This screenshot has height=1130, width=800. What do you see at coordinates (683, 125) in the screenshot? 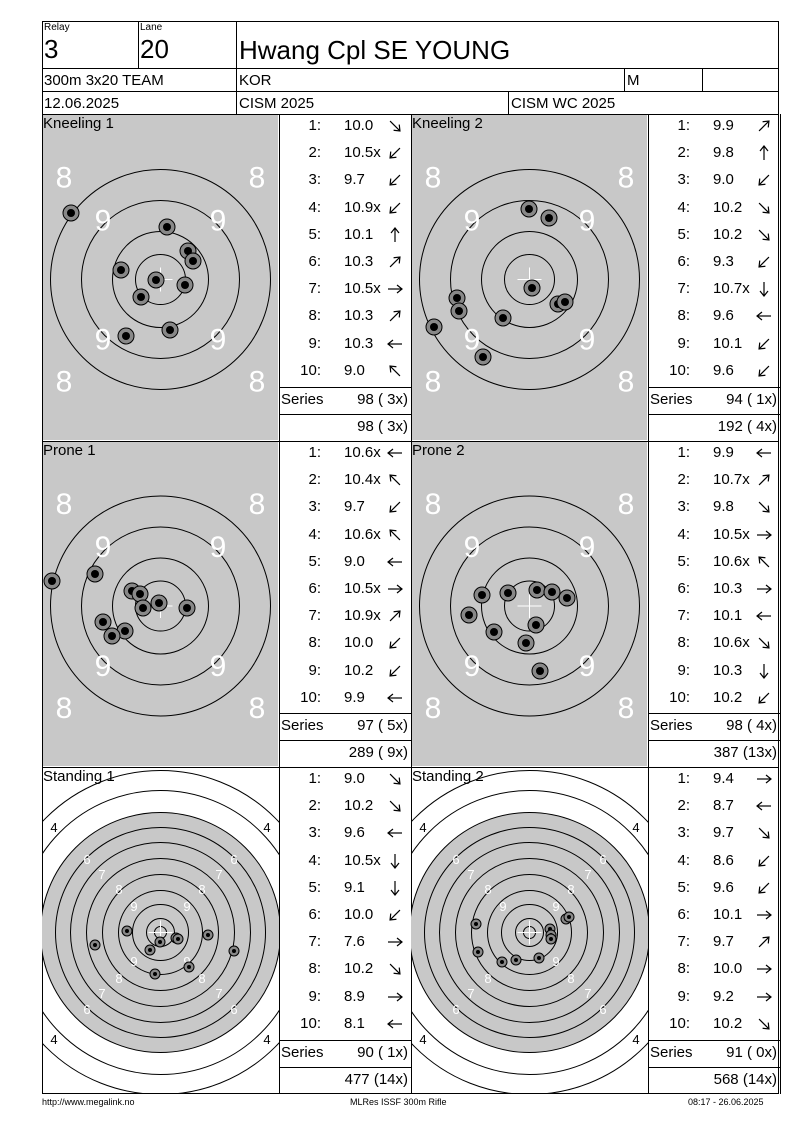
I see `shot-number: 1:` at bounding box center [683, 125].